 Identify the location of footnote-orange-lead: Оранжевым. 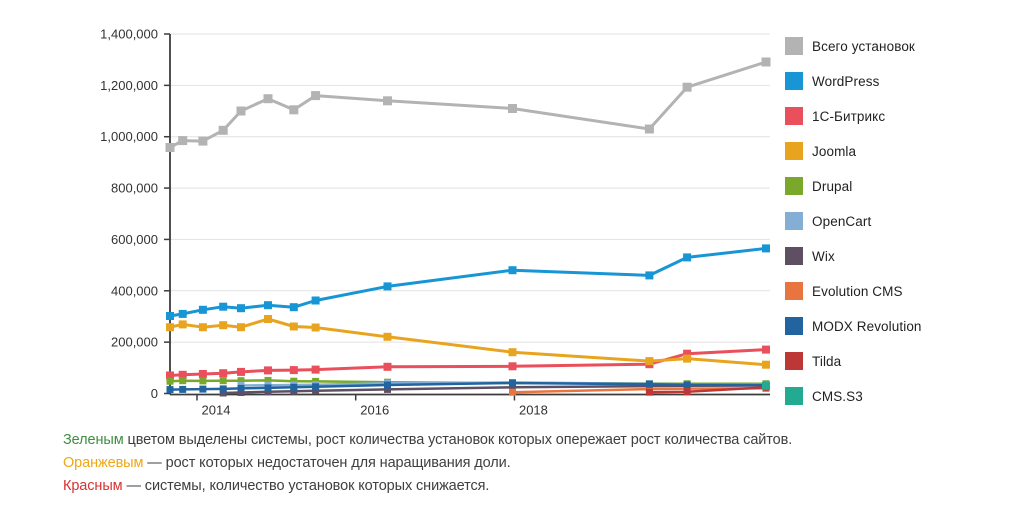
(103, 463).